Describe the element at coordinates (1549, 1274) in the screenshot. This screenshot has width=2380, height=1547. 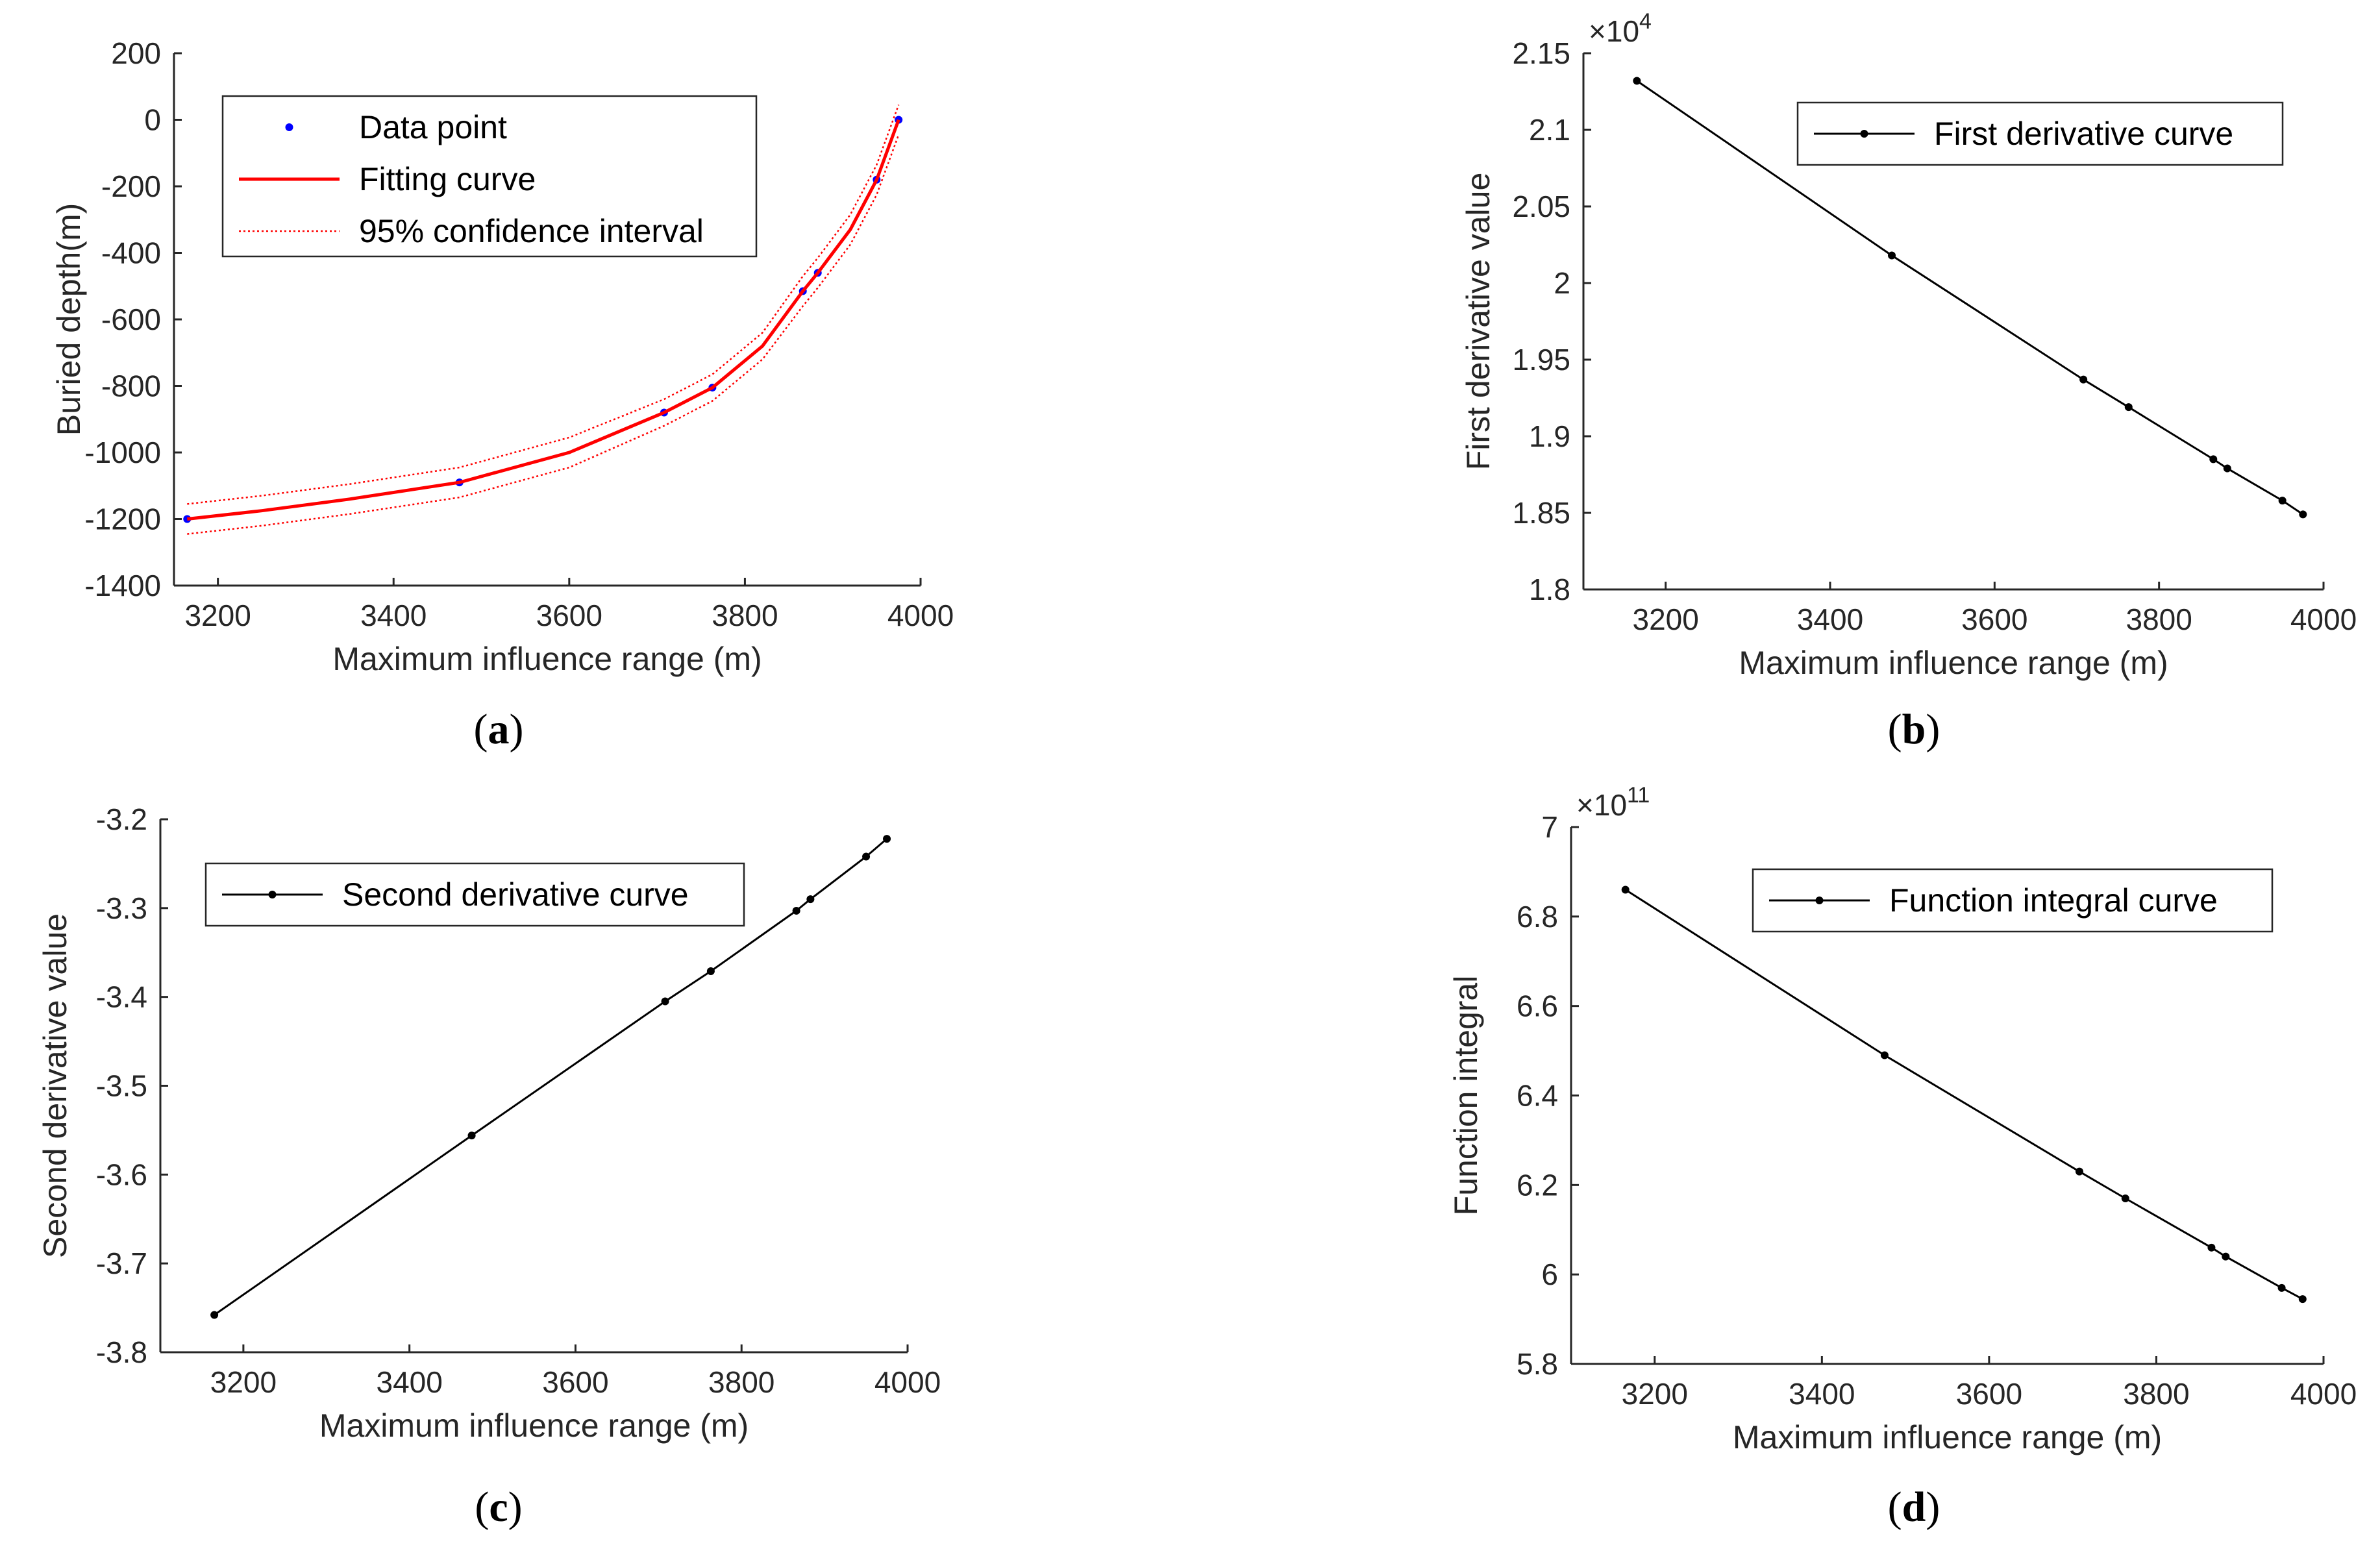
I see `y-tick-label: 6` at that location.